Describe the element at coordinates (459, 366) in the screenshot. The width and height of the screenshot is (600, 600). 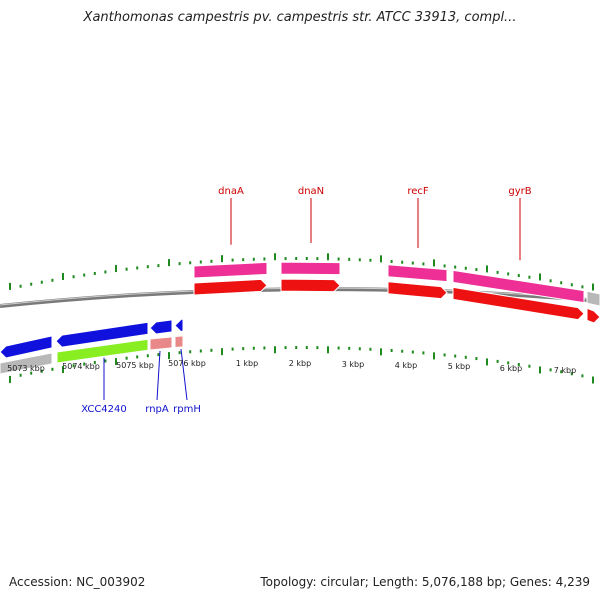
I see `position-label: 5 kbp` at that location.